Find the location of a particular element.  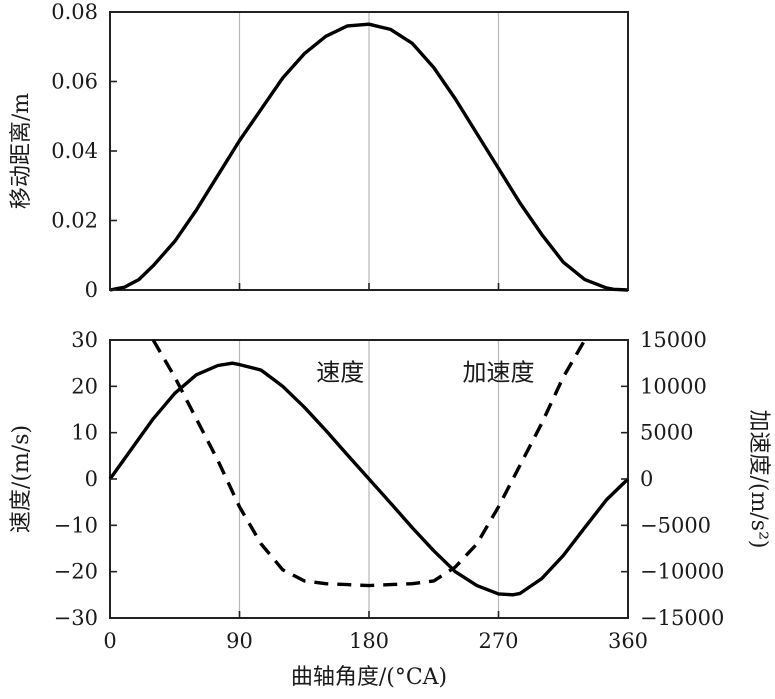

annotation-label: 加速度 is located at coordinates (499, 372).